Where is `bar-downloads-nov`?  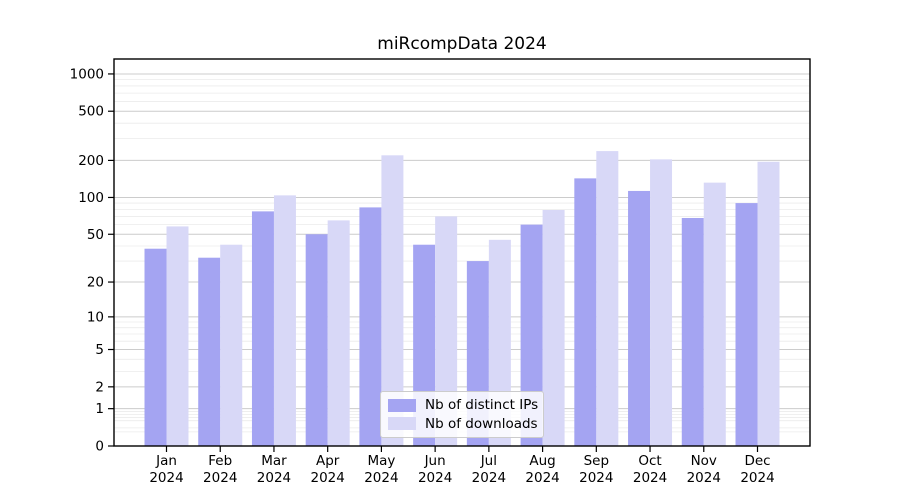
bar-downloads-nov is located at coordinates (714, 314).